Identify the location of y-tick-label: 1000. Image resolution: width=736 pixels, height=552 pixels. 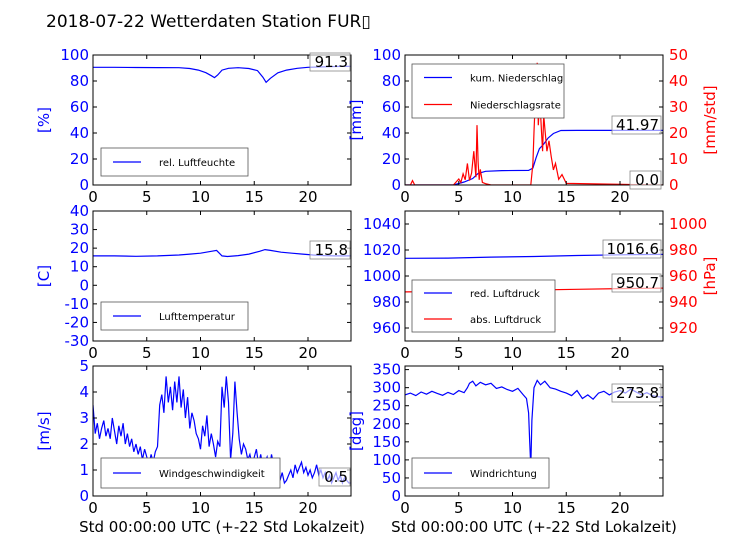
(382, 276).